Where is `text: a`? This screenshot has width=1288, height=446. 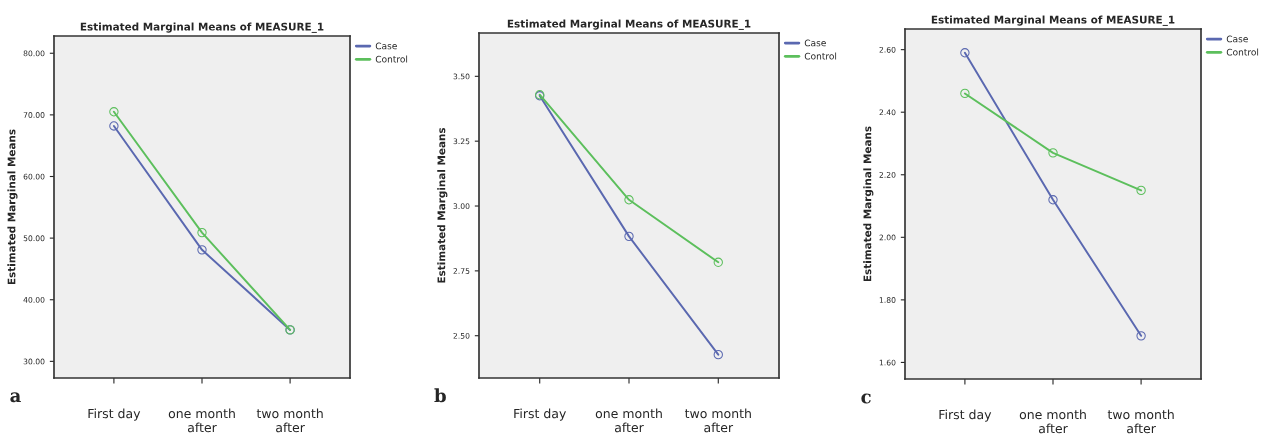 text: a is located at coordinates (15, 397).